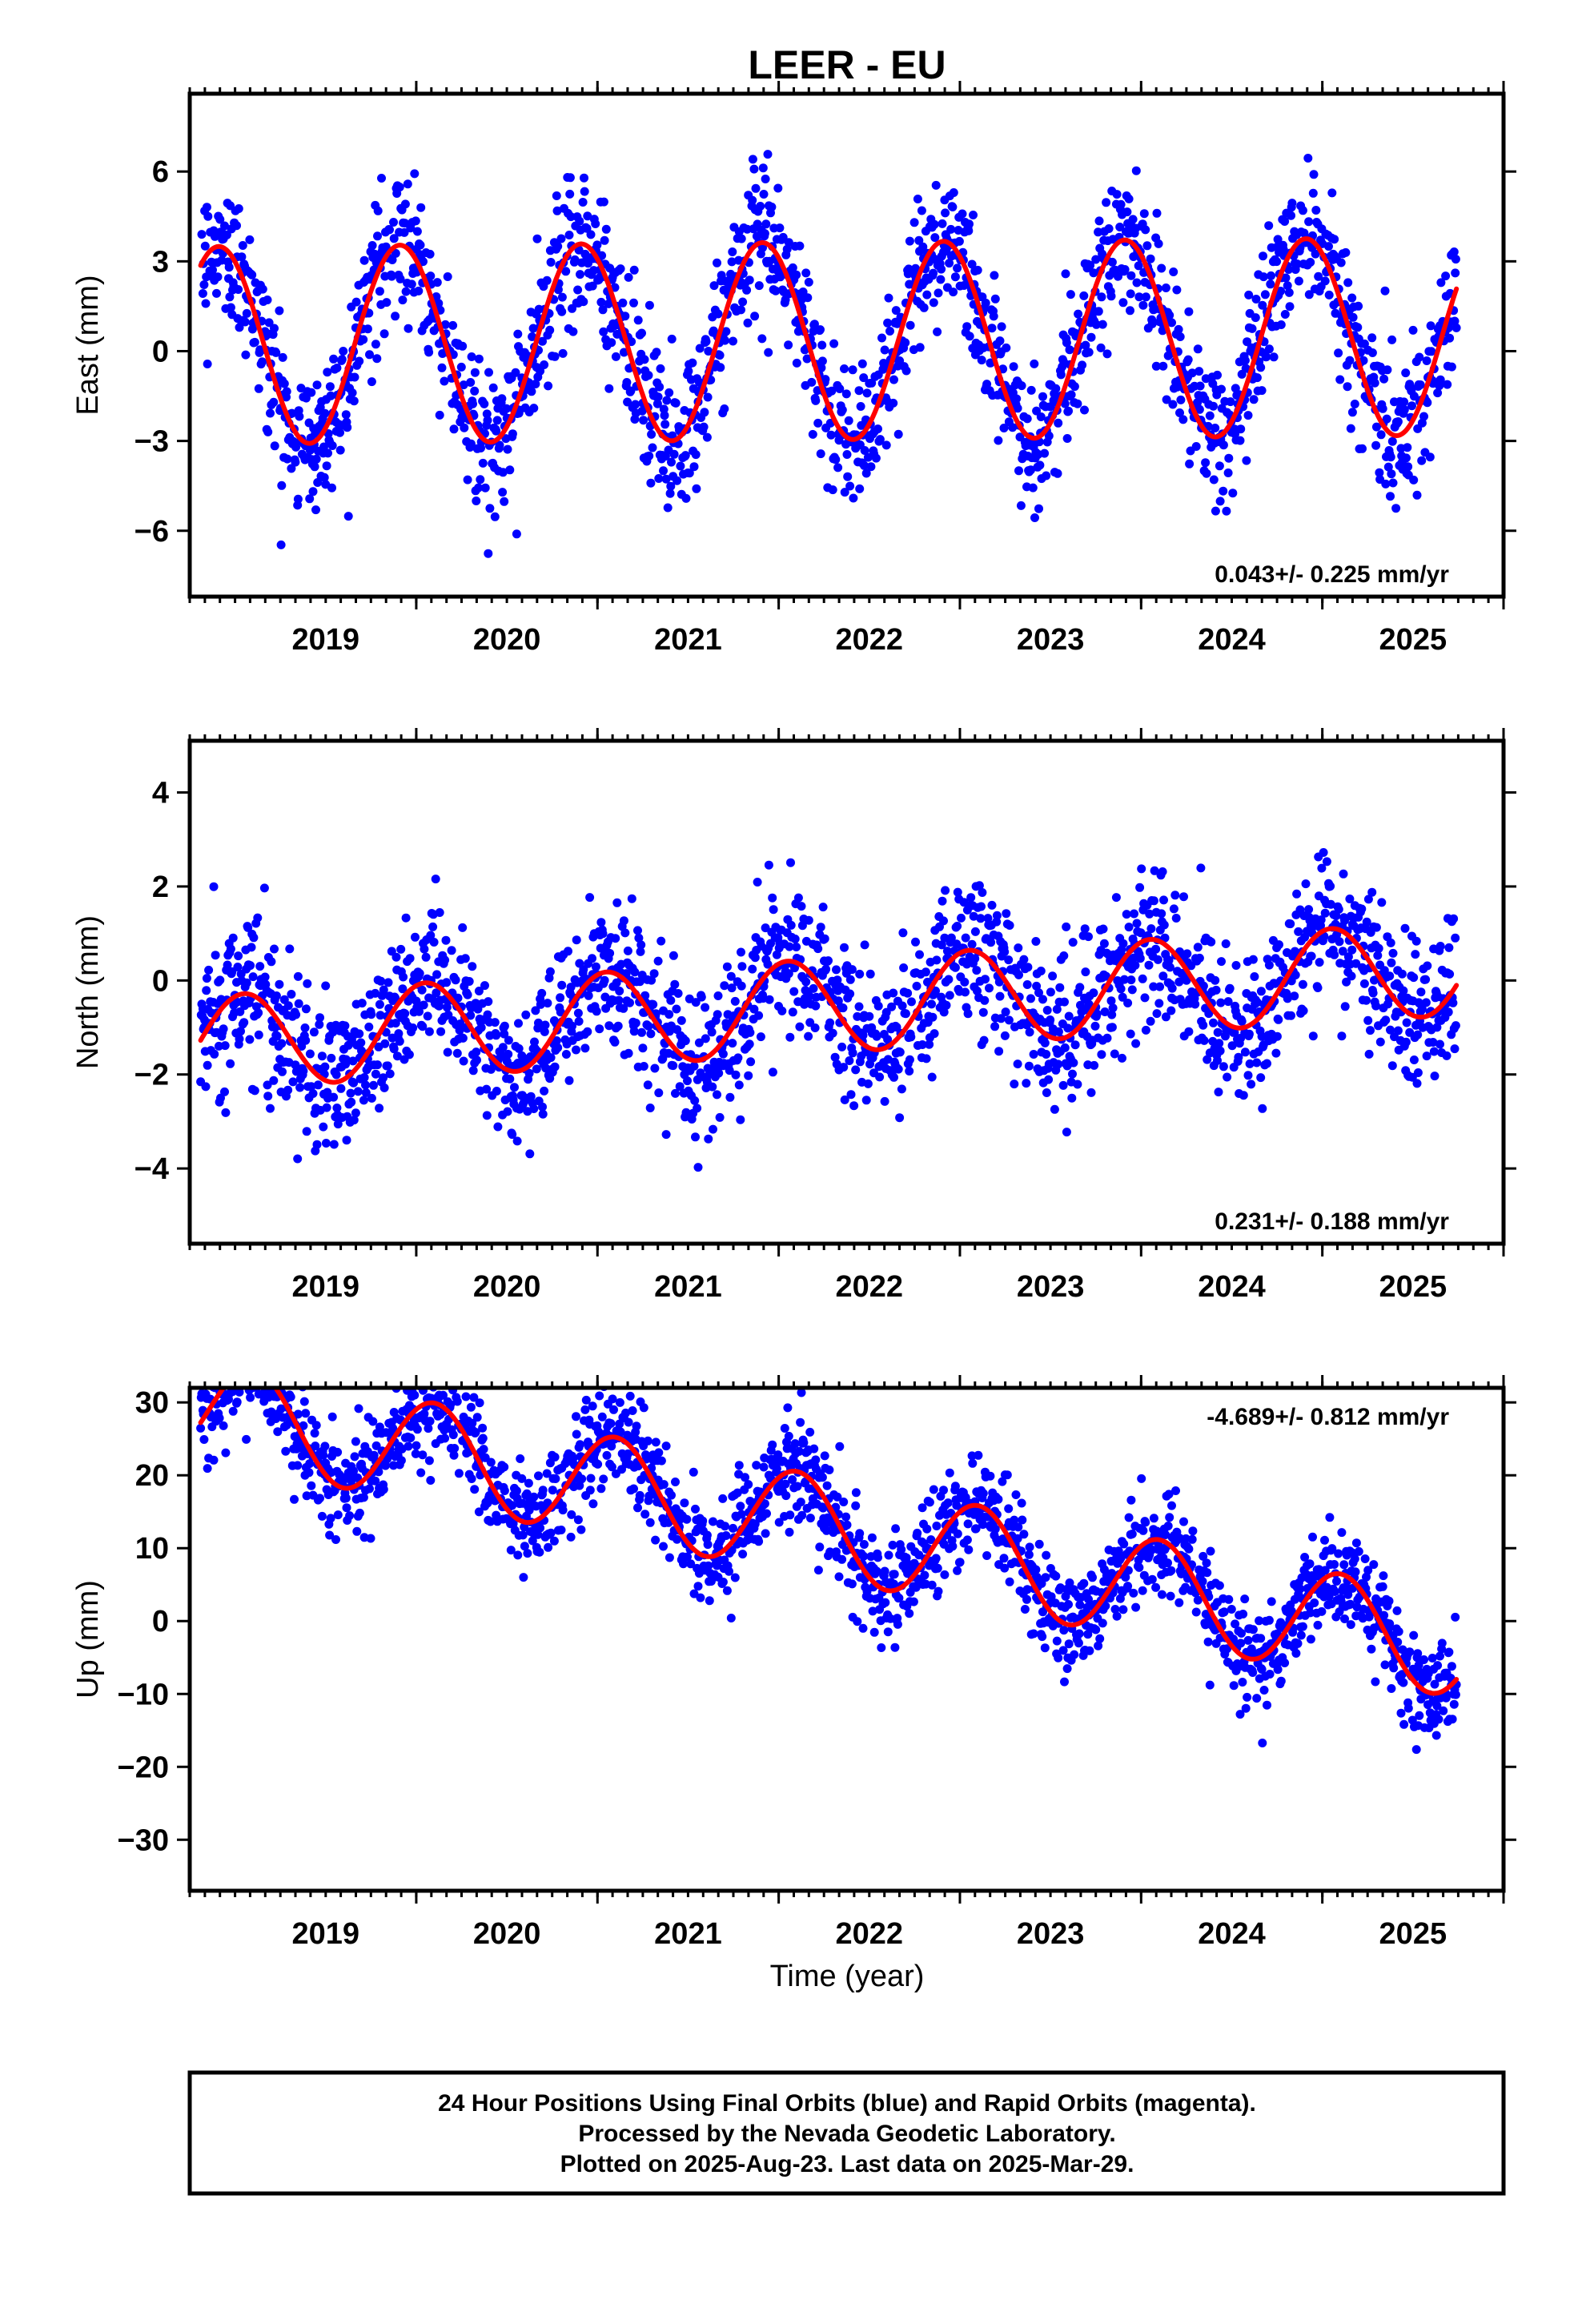  I want to click on y-axis-title-north: North (mm), so click(88, 992).